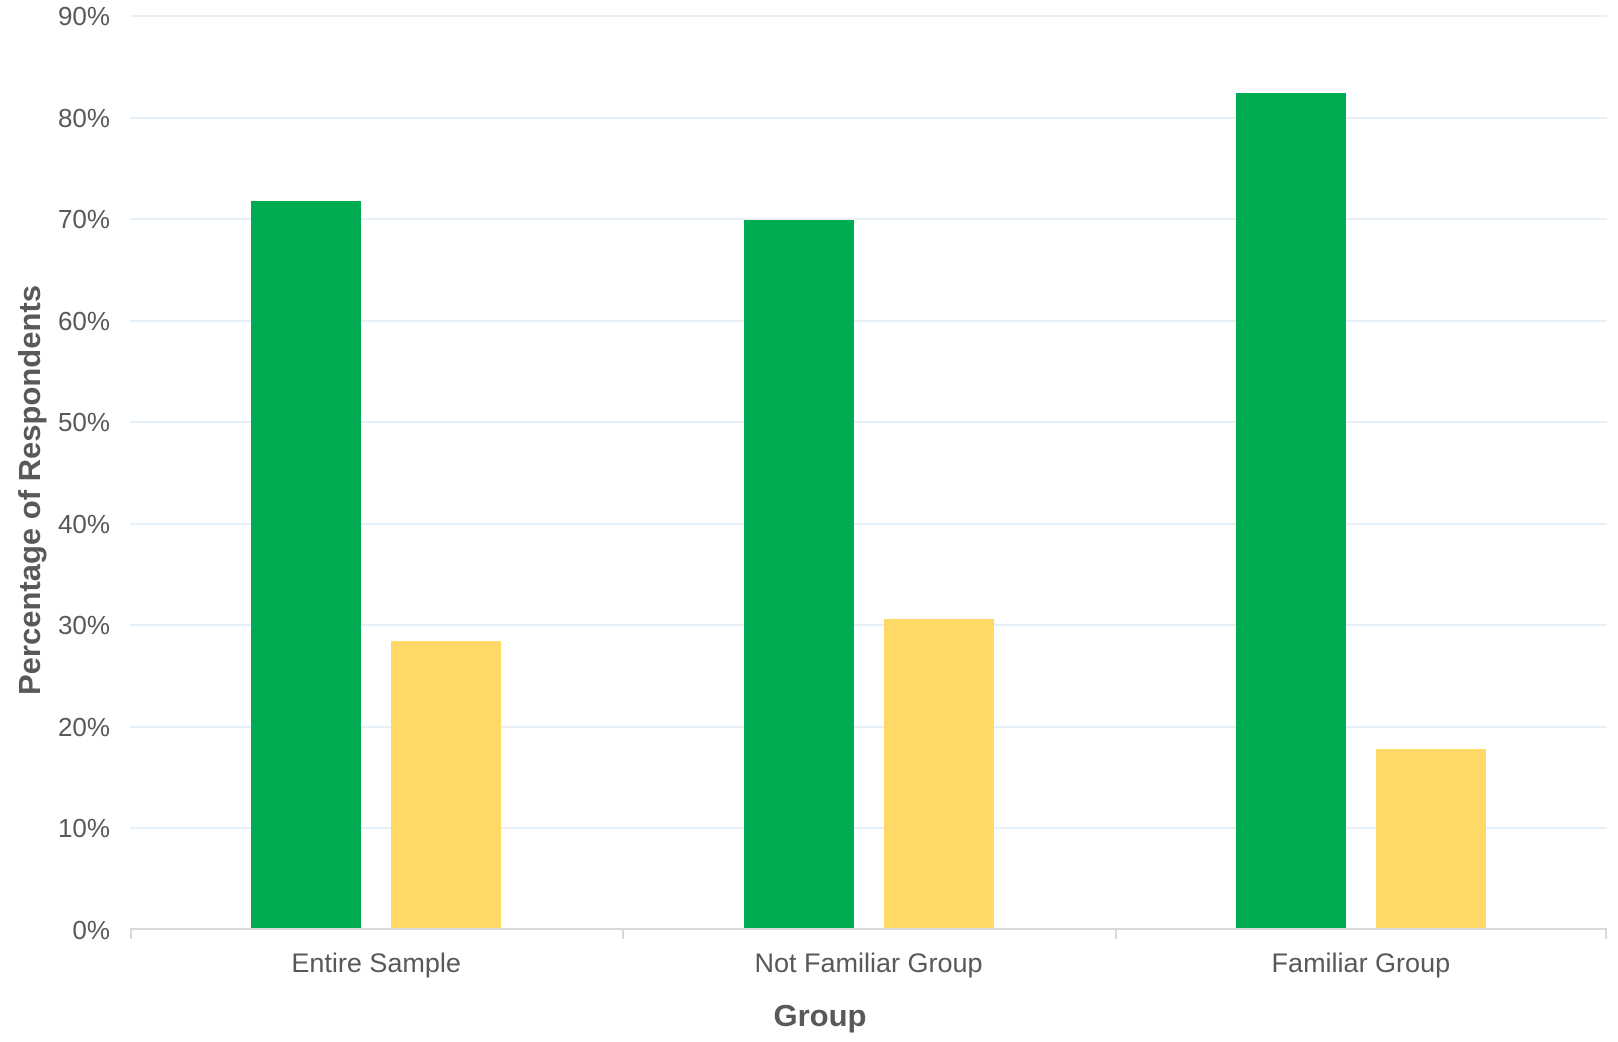 This screenshot has width=1618, height=1042. I want to click on y-tick-label: 80%, so click(83, 117).